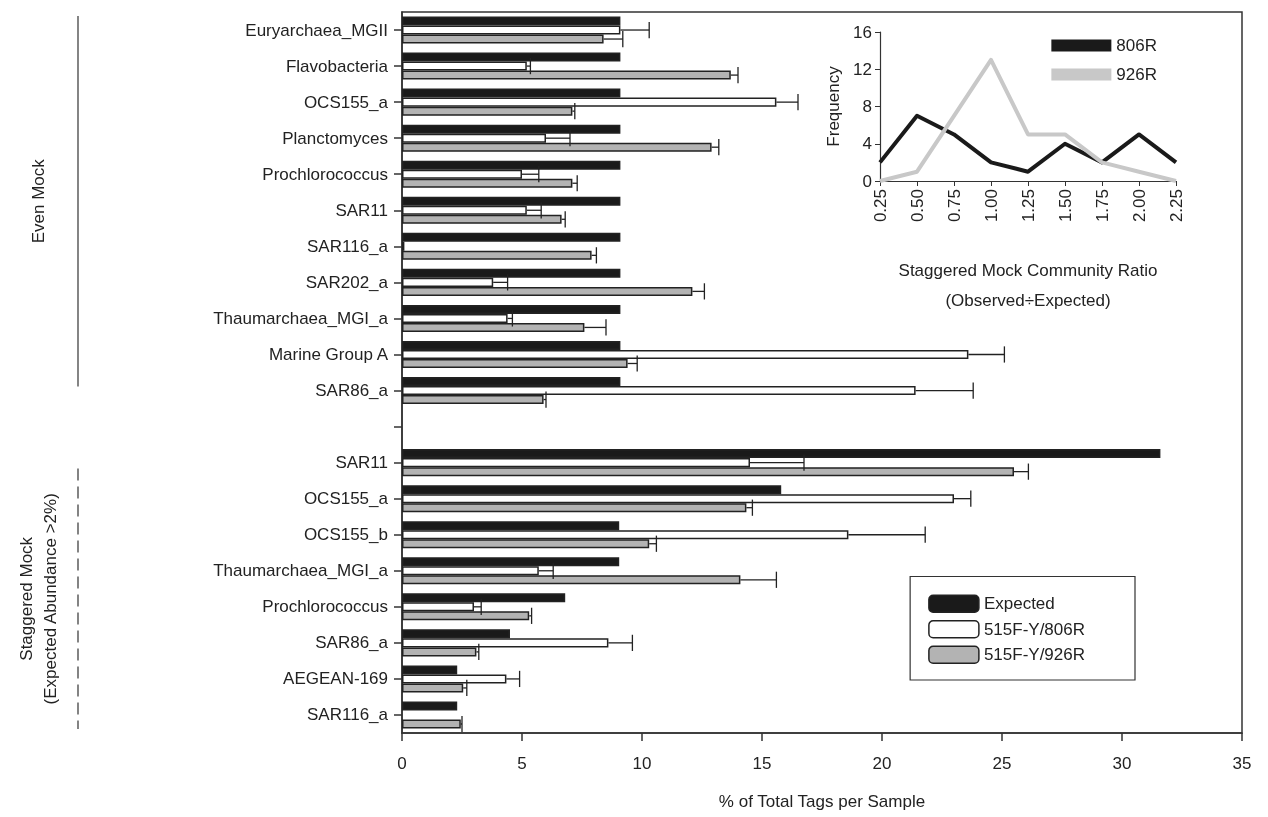  I want to click on legend-label: 515F-Y/806R, so click(1034, 629).